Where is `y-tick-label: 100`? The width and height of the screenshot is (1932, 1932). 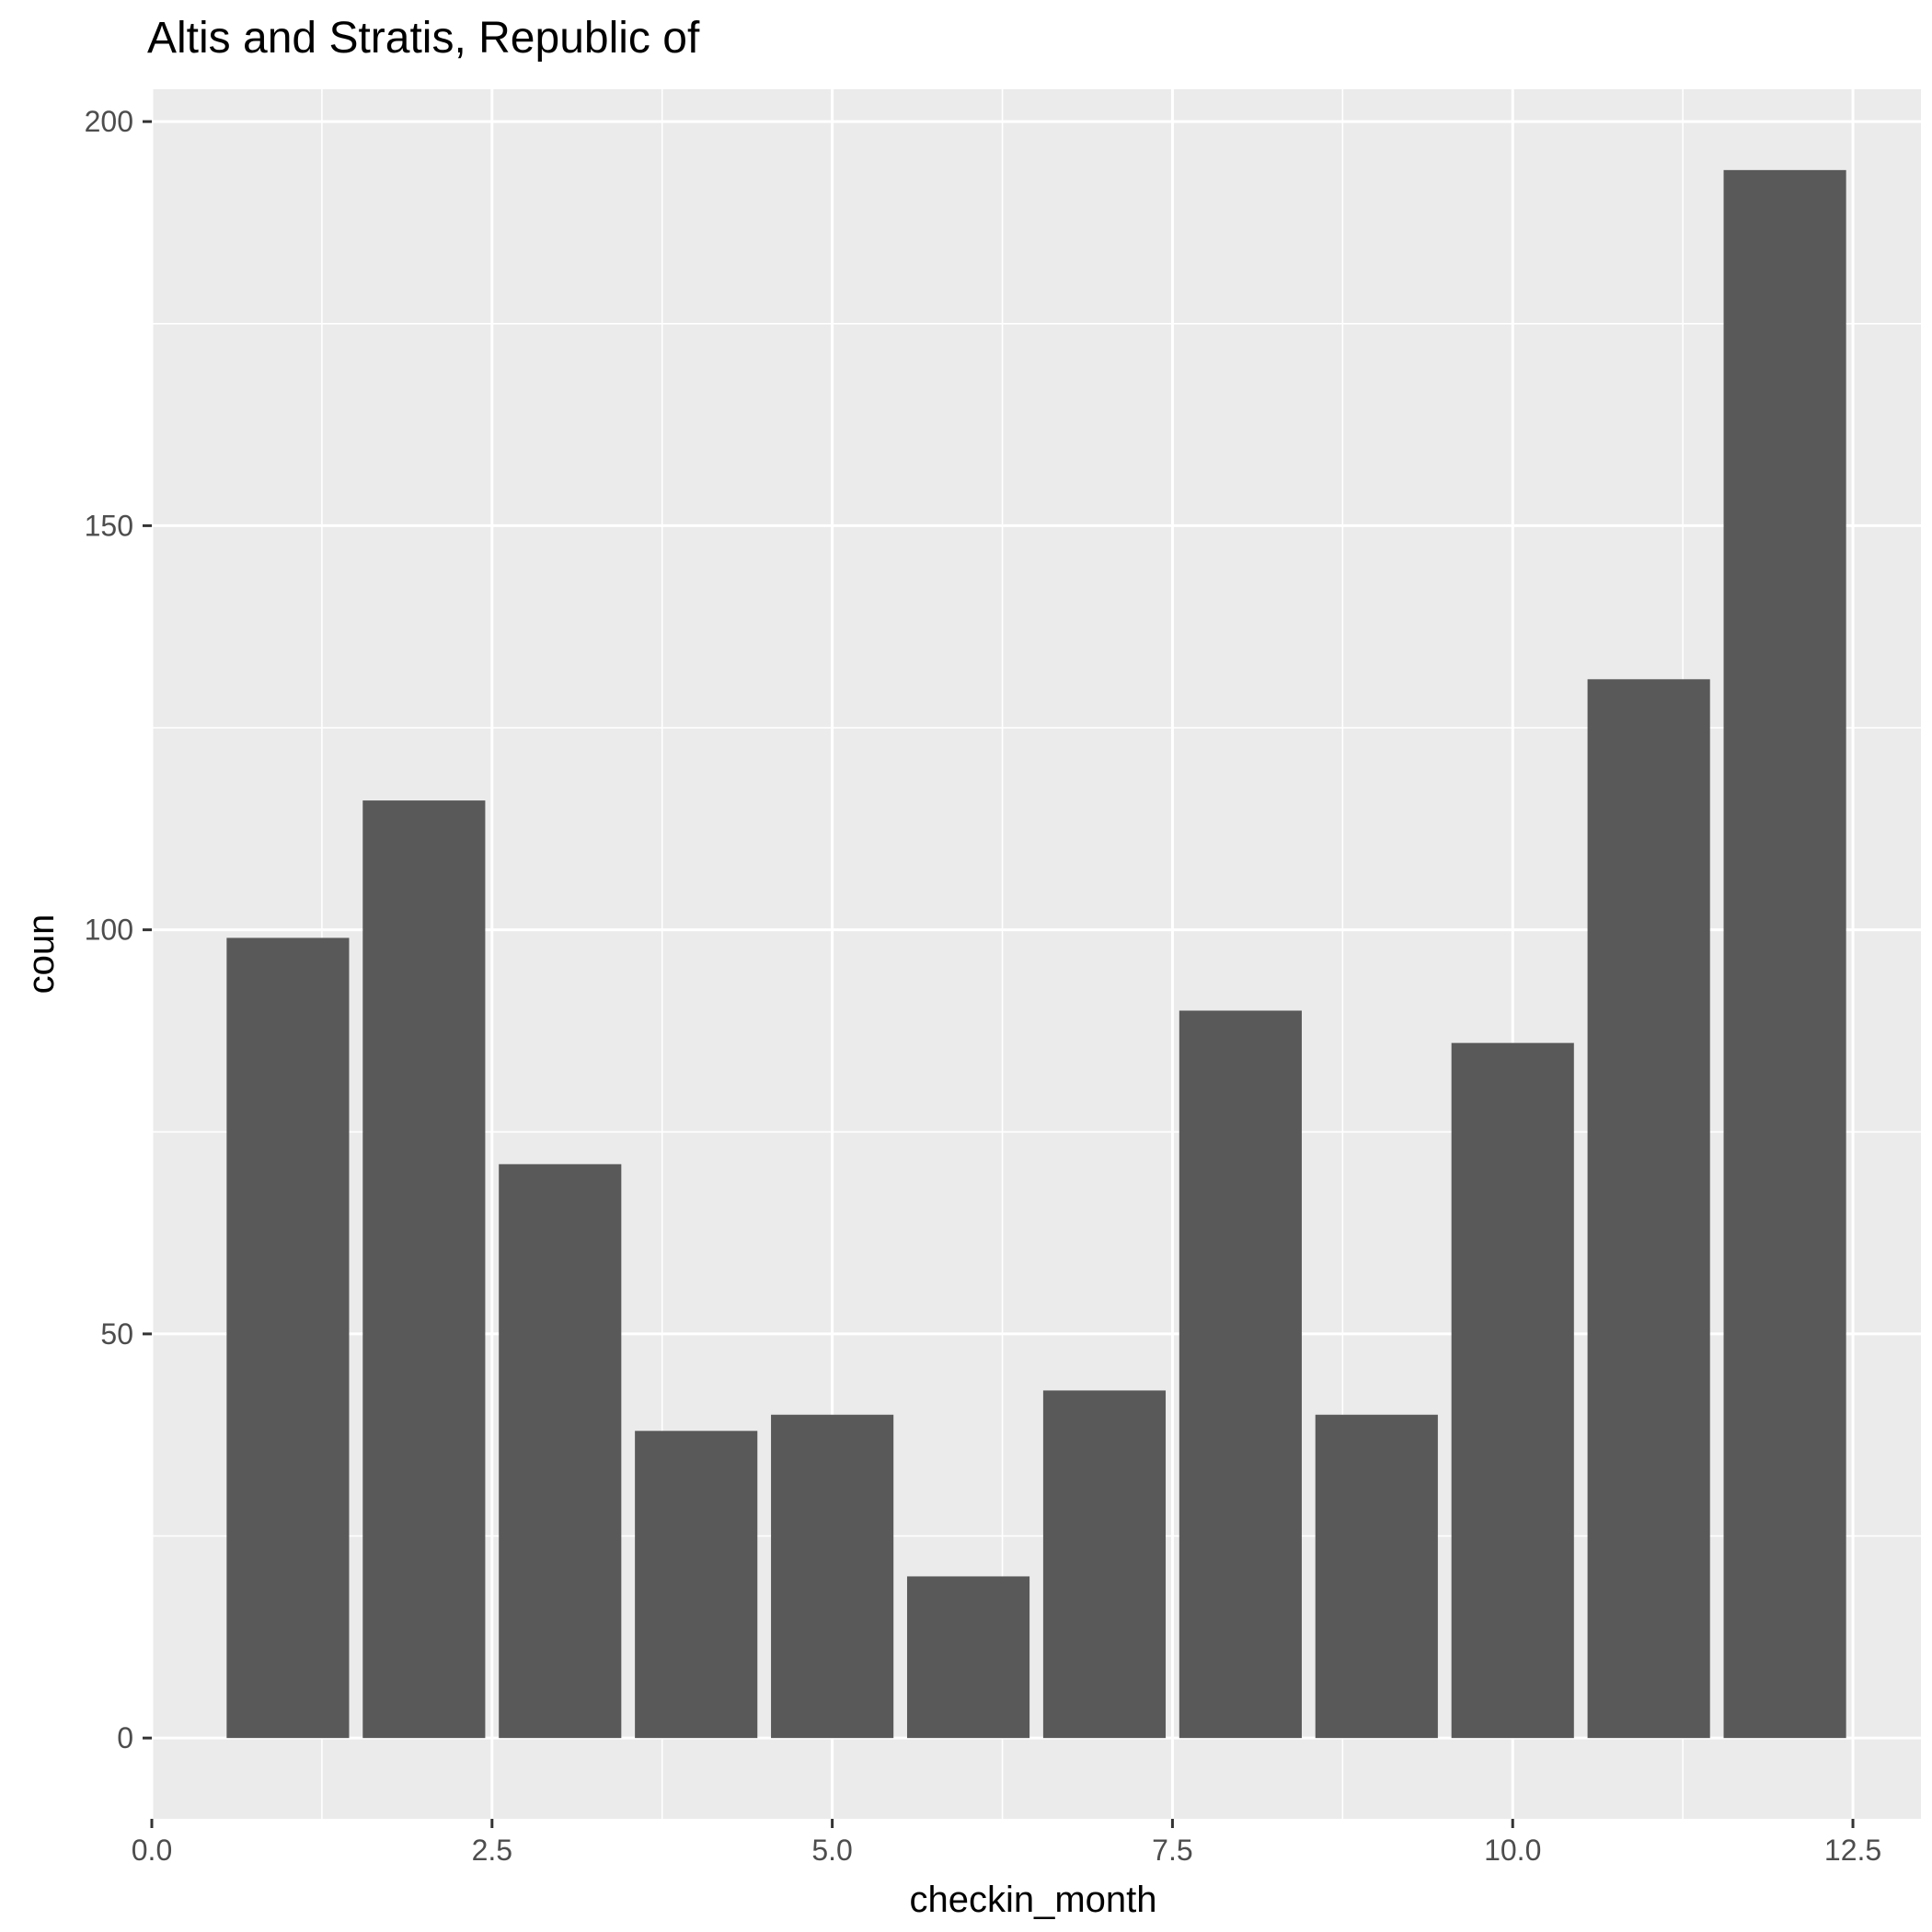
y-tick-label: 100 is located at coordinates (109, 930).